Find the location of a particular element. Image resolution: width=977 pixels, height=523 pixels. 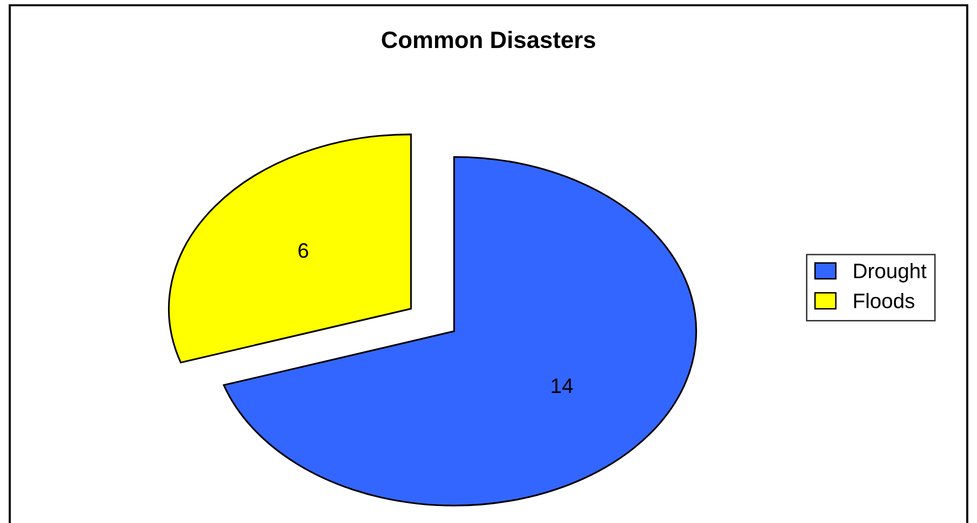

data-label: 14 is located at coordinates (562, 385).